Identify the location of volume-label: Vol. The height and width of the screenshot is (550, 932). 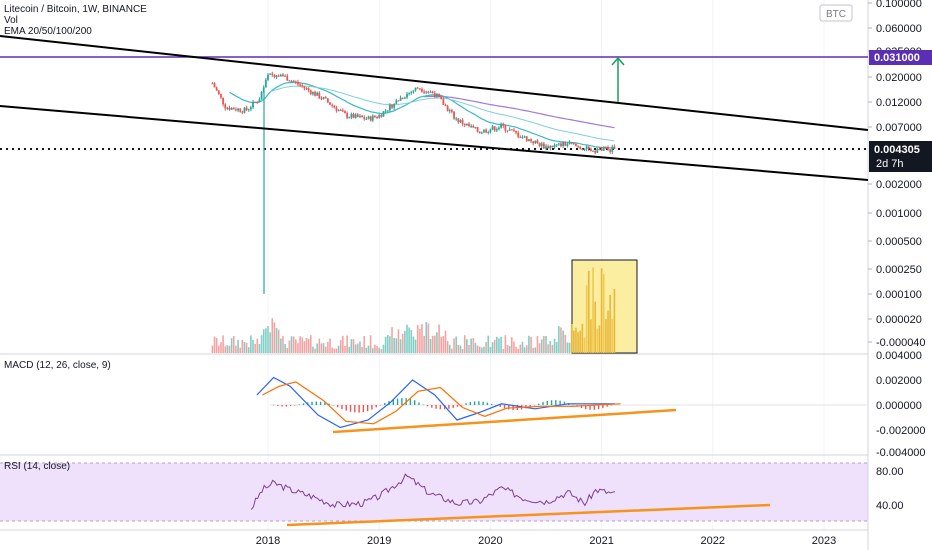
(11, 20).